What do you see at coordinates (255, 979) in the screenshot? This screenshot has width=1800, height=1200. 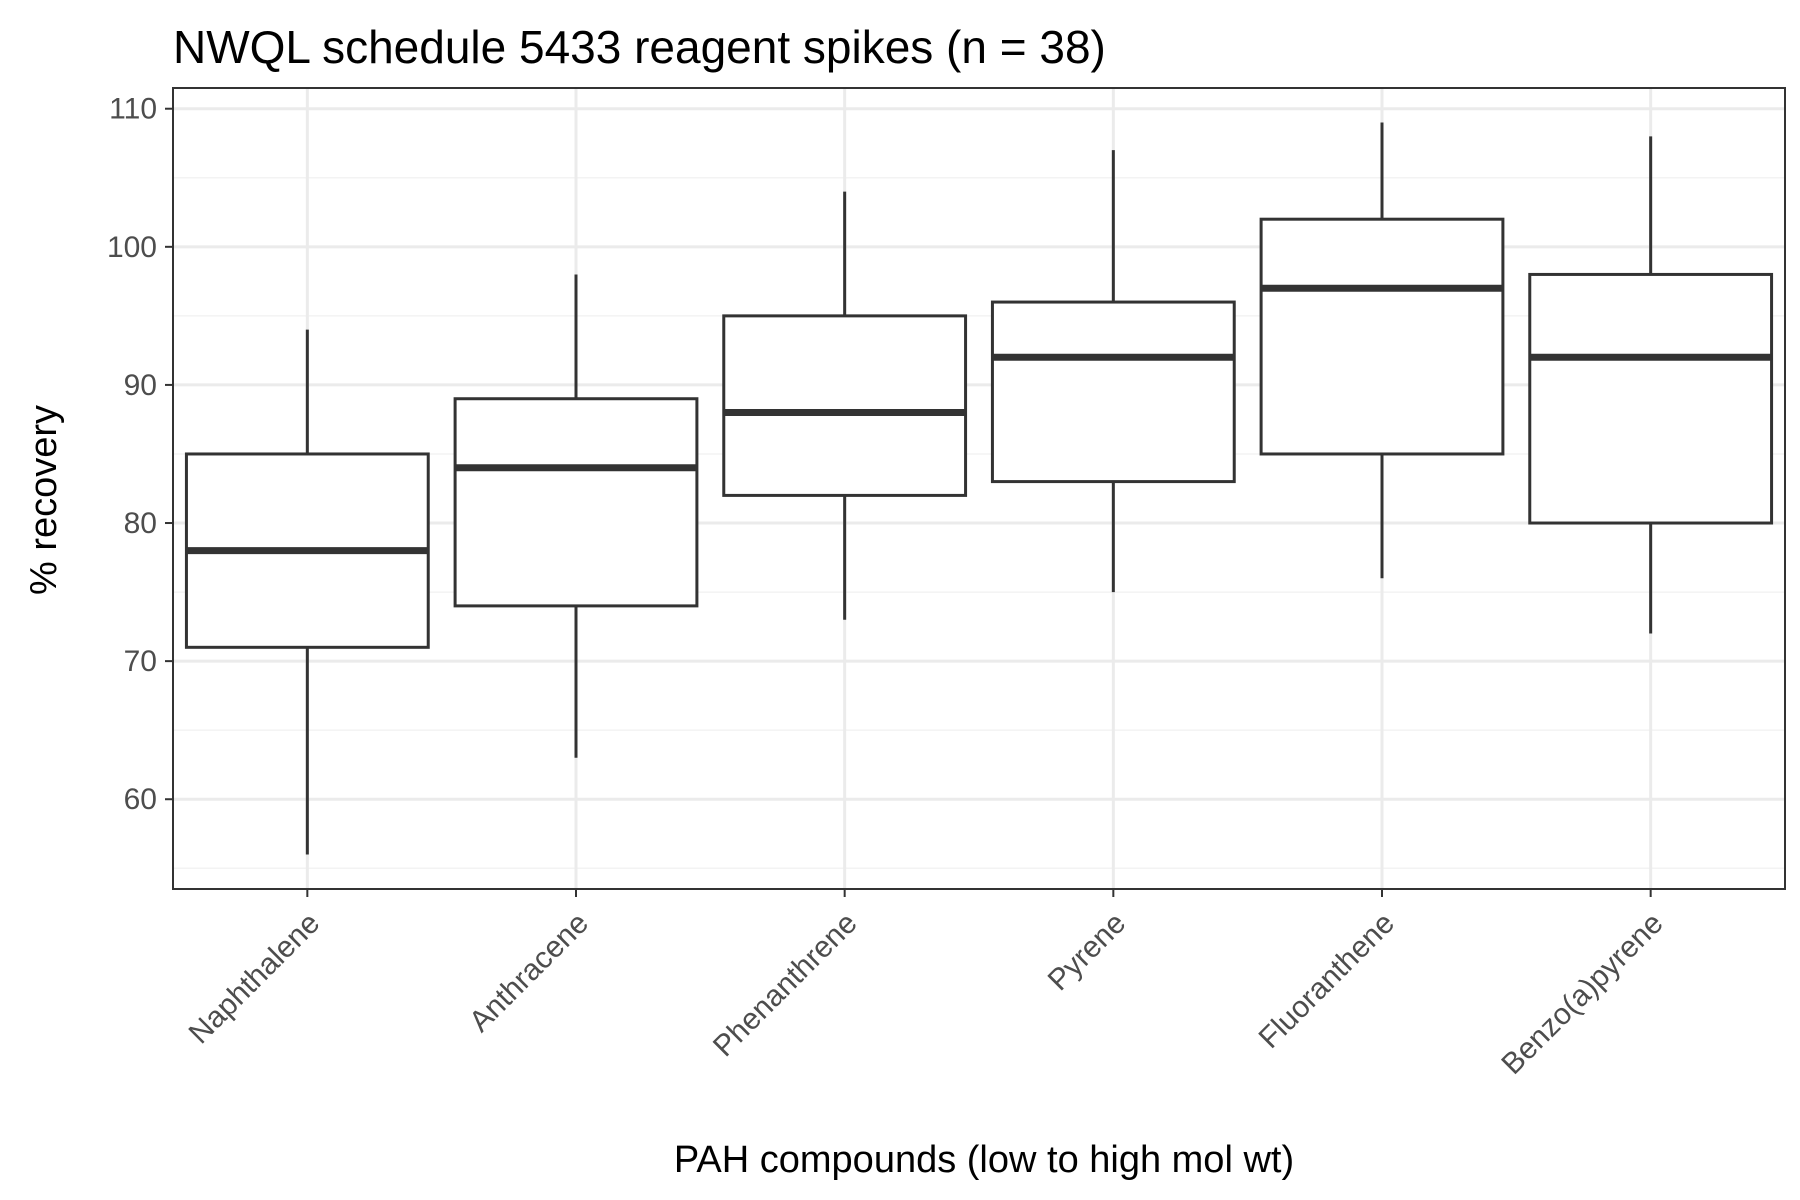 I see `x-tick-label: Naphthalene` at bounding box center [255, 979].